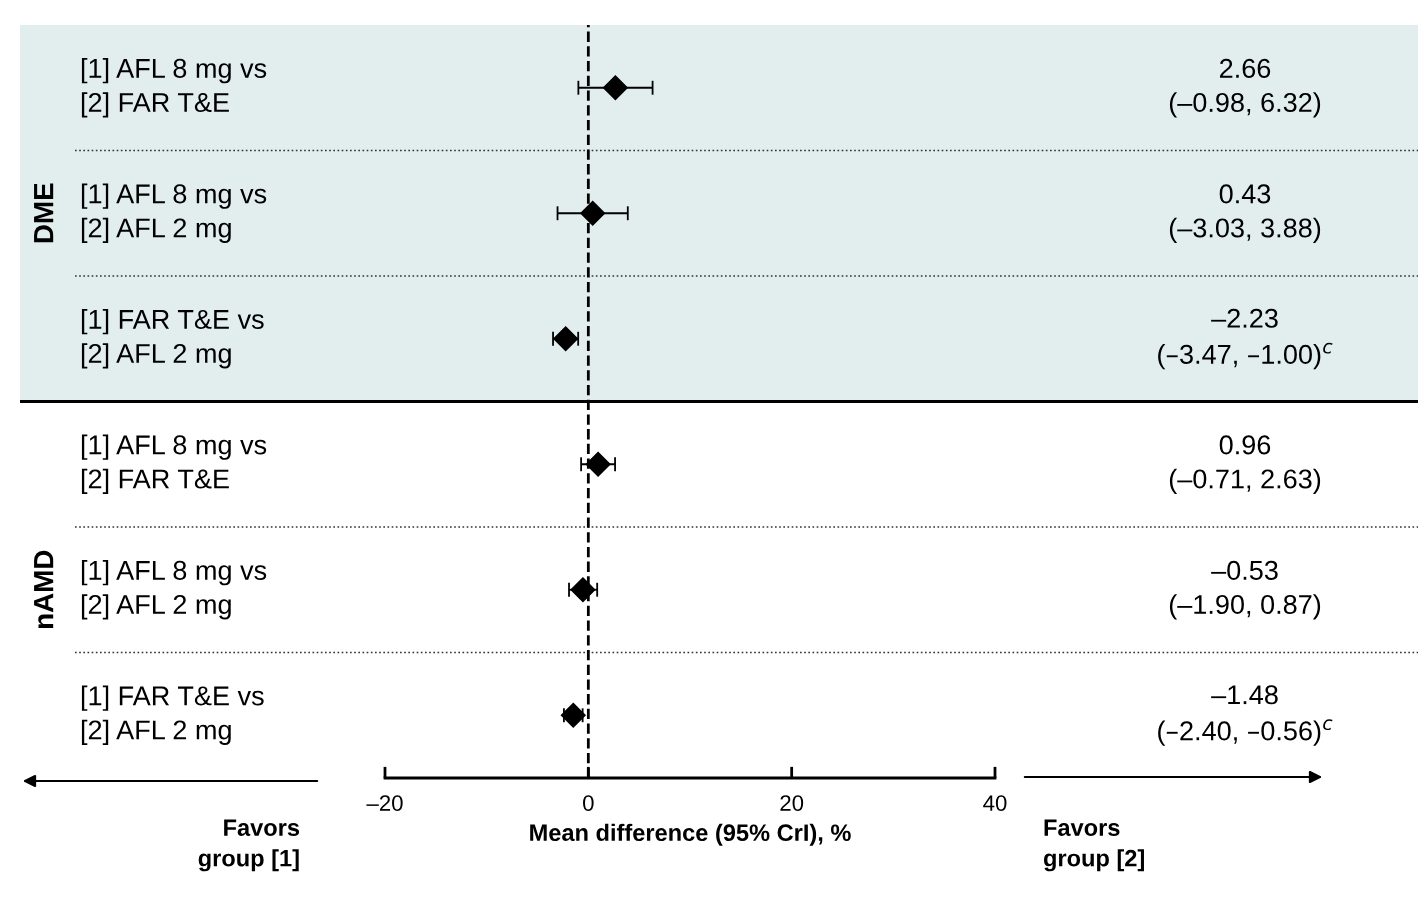  What do you see at coordinates (44, 589) in the screenshot?
I see `text: nAMD` at bounding box center [44, 589].